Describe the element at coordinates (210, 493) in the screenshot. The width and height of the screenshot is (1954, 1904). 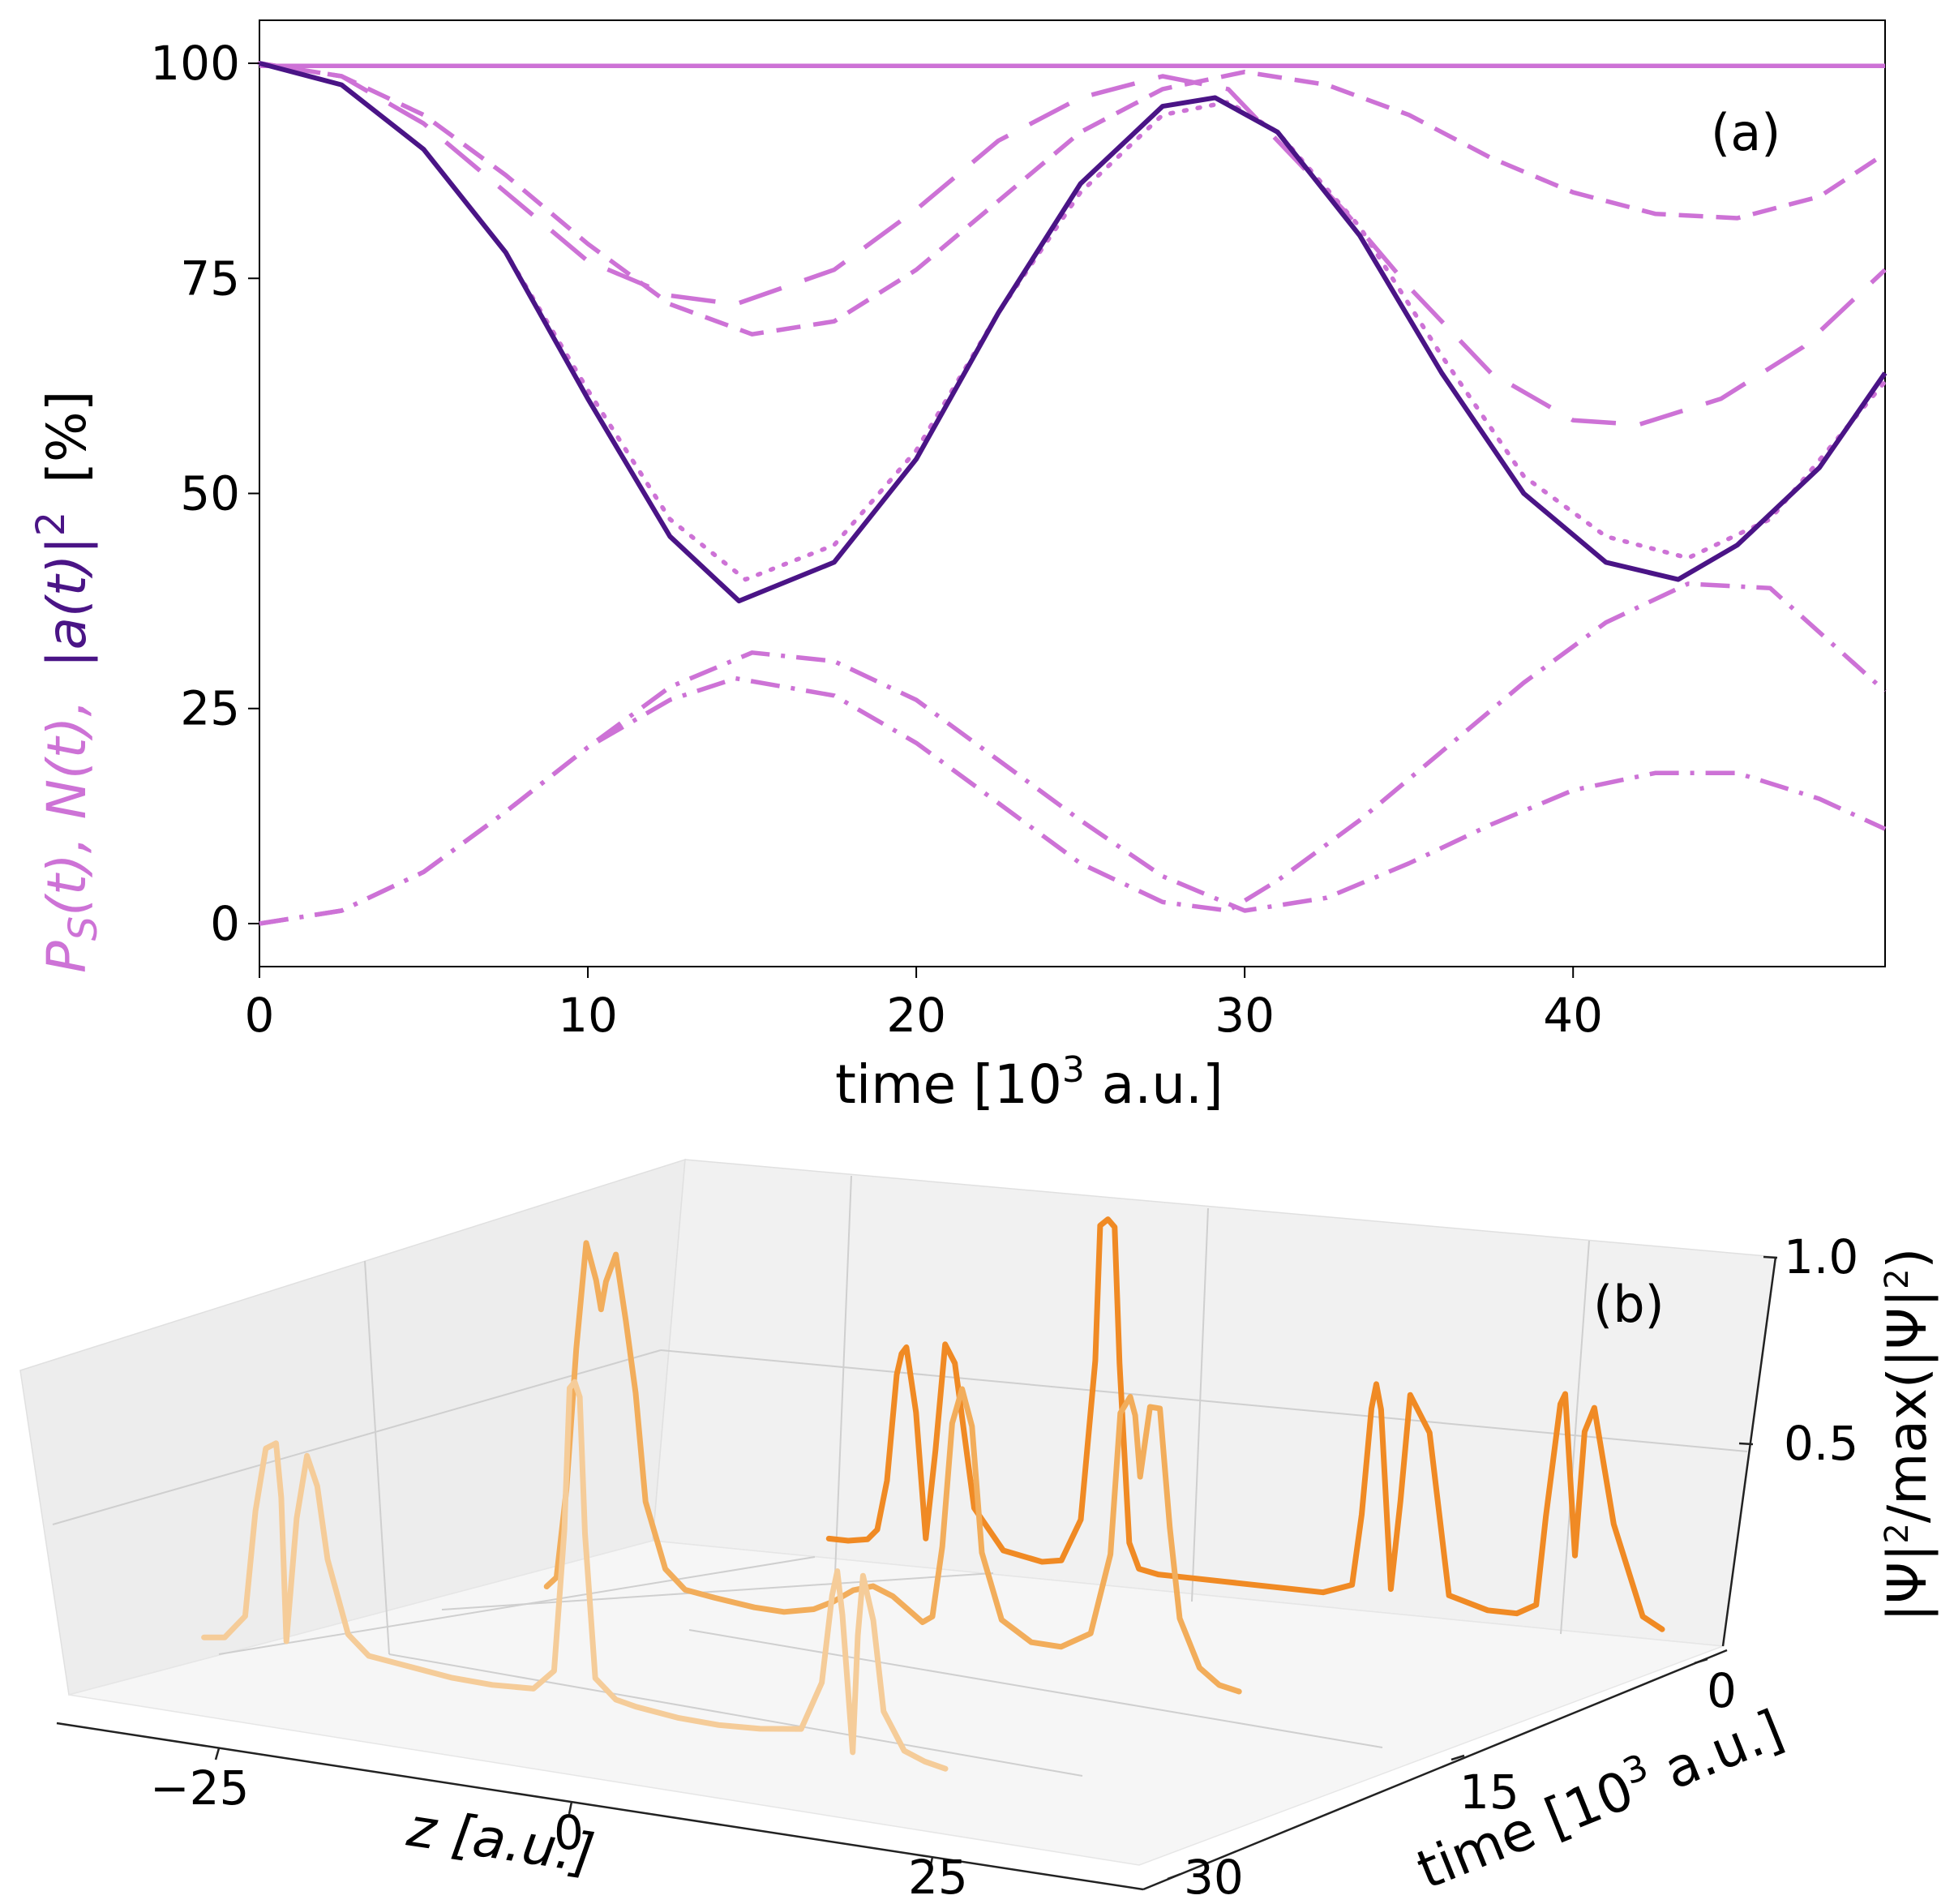
I see `y-tick-label-2: 50` at that location.